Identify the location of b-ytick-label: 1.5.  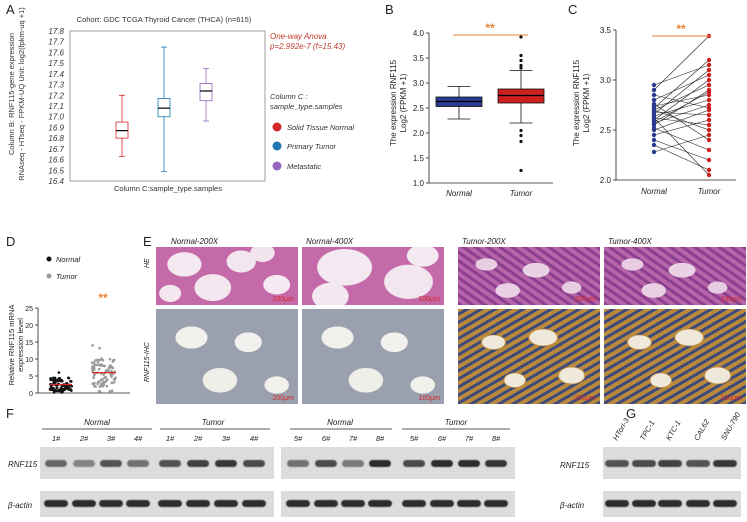
(419, 158).